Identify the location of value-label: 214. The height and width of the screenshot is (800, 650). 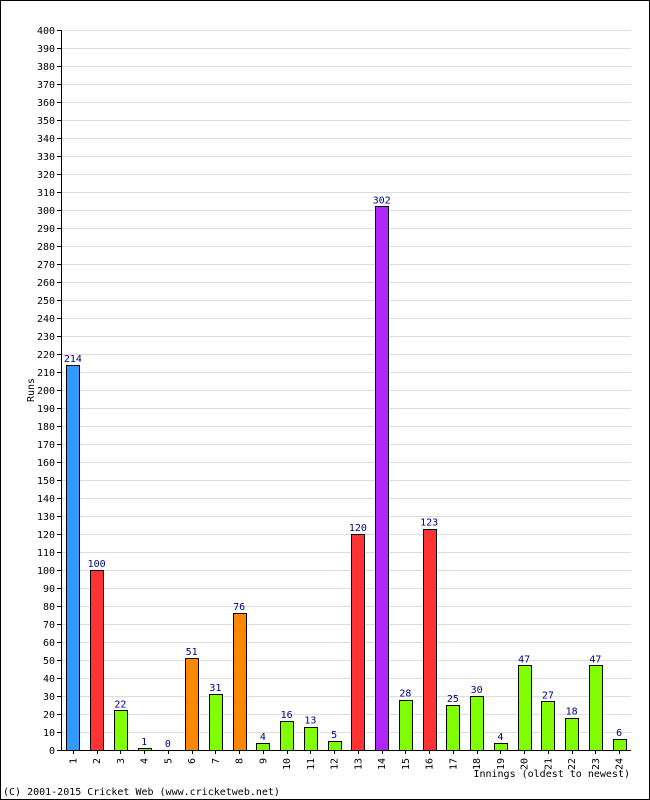
(73, 359).